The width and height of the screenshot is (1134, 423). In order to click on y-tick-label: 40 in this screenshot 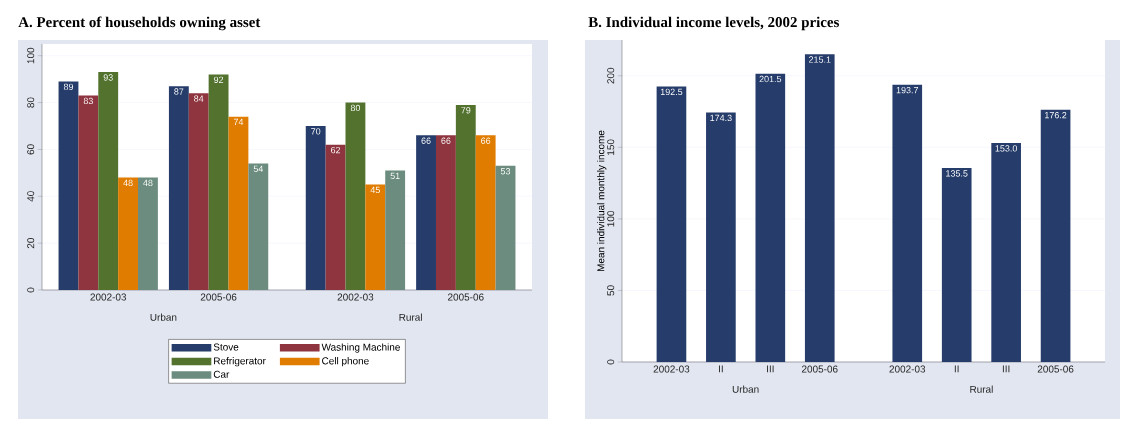, I will do `click(31, 196)`.